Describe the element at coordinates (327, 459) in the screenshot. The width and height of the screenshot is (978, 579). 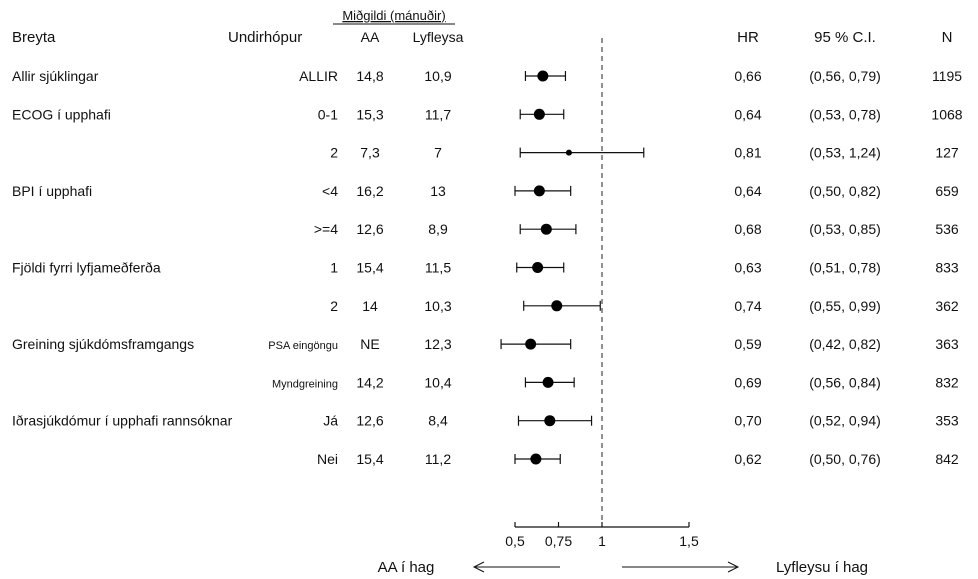
I see `row-subgroup-label: Nei` at that location.